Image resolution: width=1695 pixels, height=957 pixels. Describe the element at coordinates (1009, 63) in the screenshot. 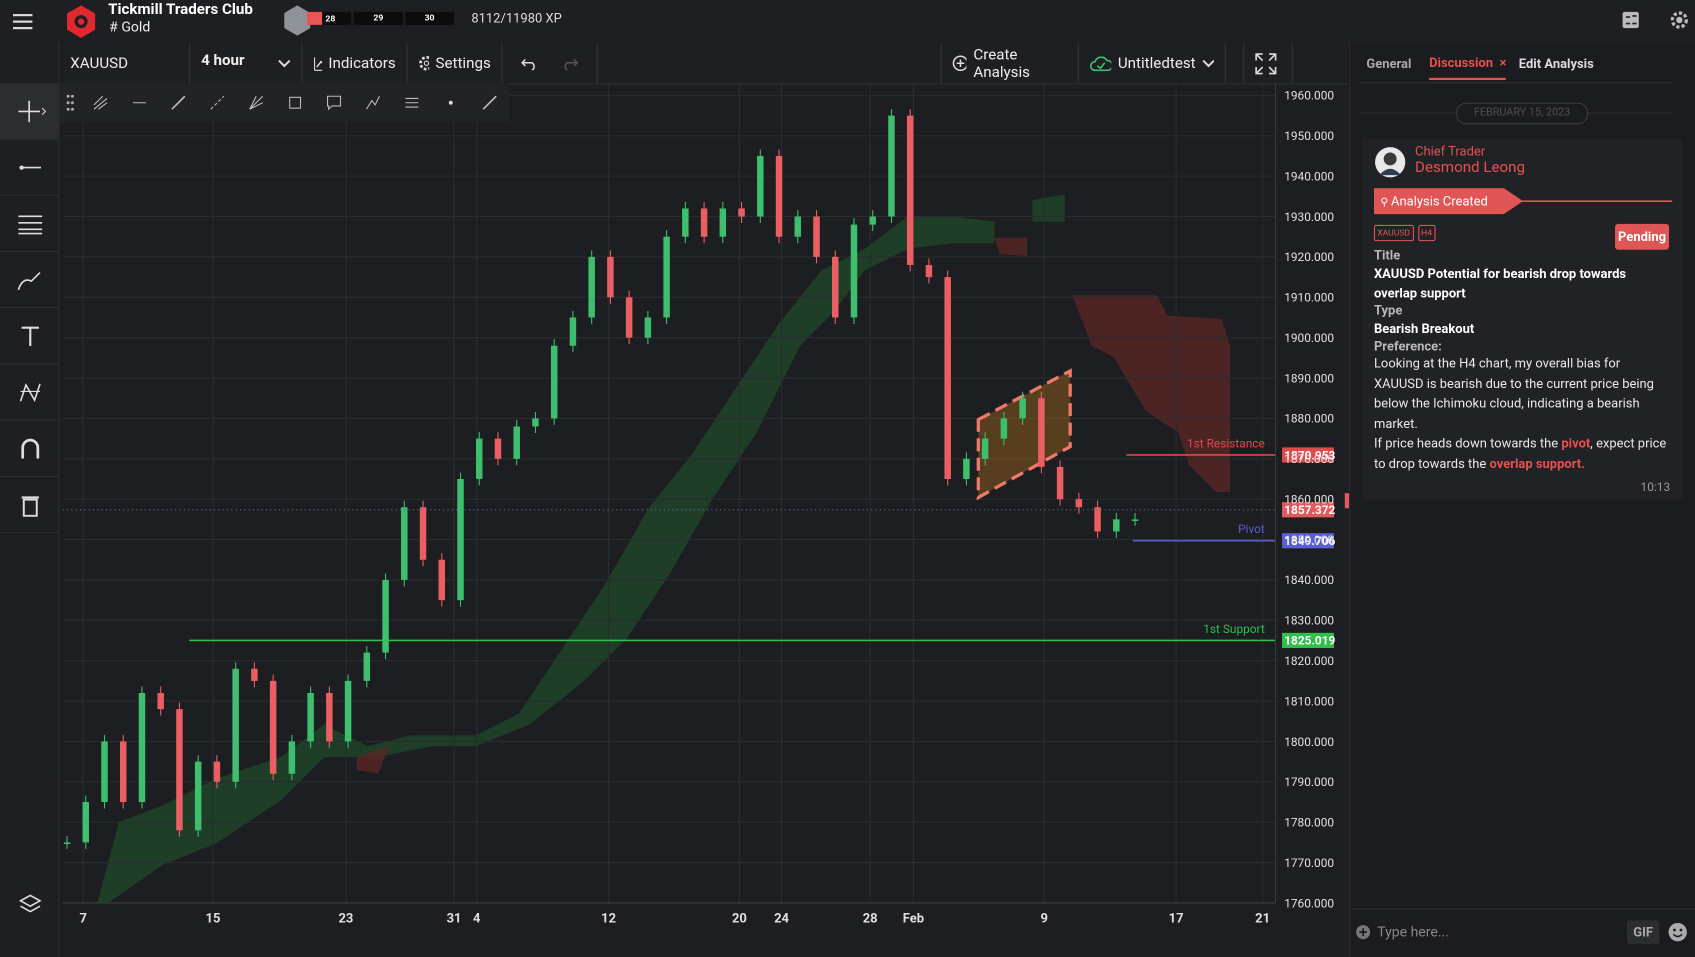

I see `create-analysis-button: Create Analysis` at that location.